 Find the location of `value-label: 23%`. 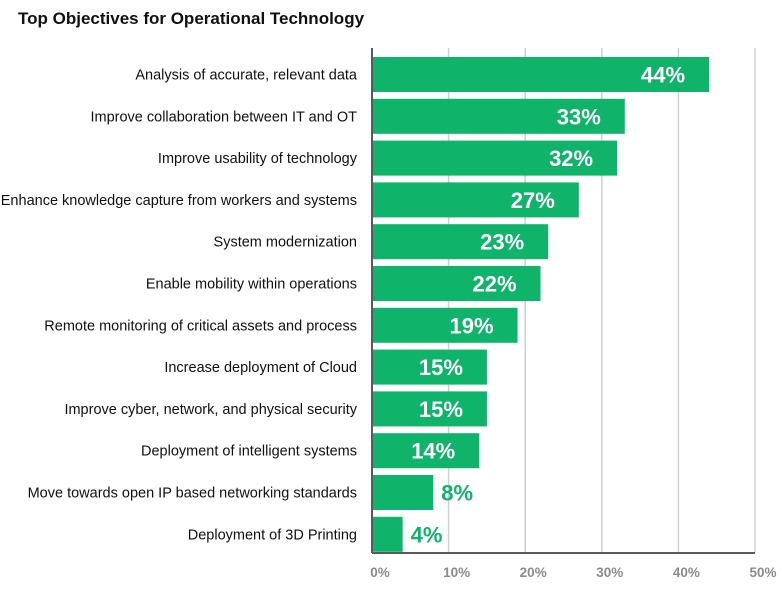

value-label: 23% is located at coordinates (502, 242).